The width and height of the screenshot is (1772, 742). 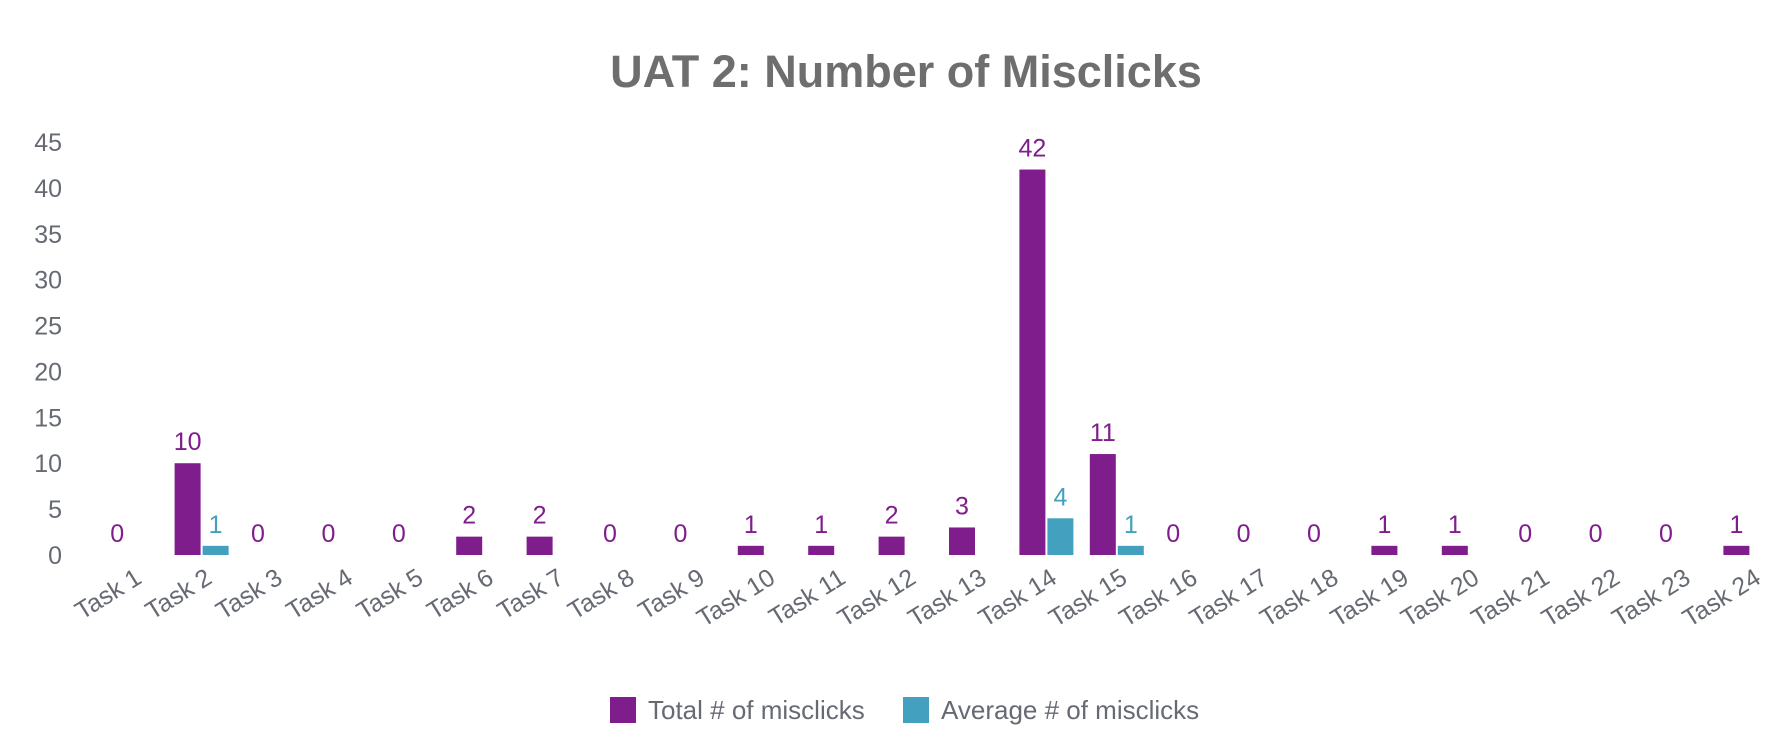 What do you see at coordinates (1103, 433) in the screenshot?
I see `data-label-total: 11` at bounding box center [1103, 433].